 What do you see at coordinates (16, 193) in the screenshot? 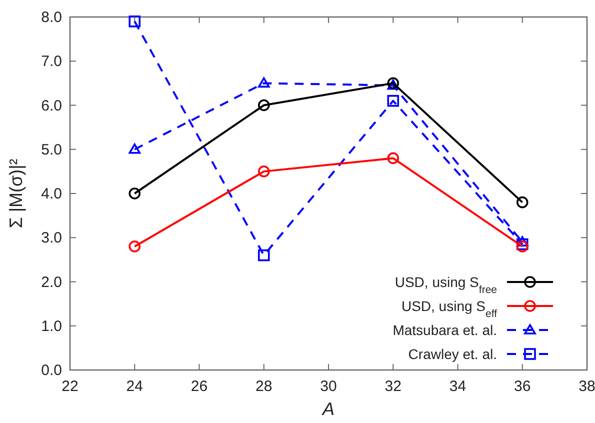
I see `y-axis-title: Σ |M(σ)|²` at bounding box center [16, 193].